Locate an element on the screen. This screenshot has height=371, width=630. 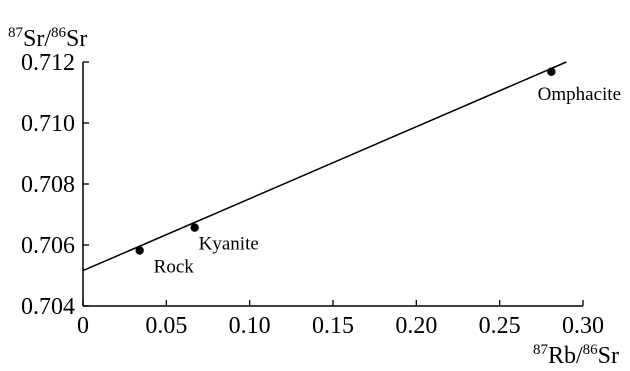
data-point-omphacite is located at coordinates (551, 71).